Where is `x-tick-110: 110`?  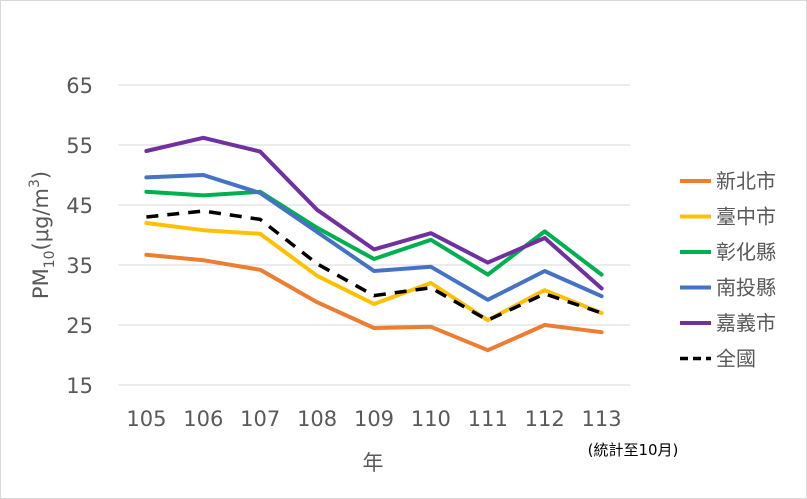 x-tick-110: 110 is located at coordinates (431, 419).